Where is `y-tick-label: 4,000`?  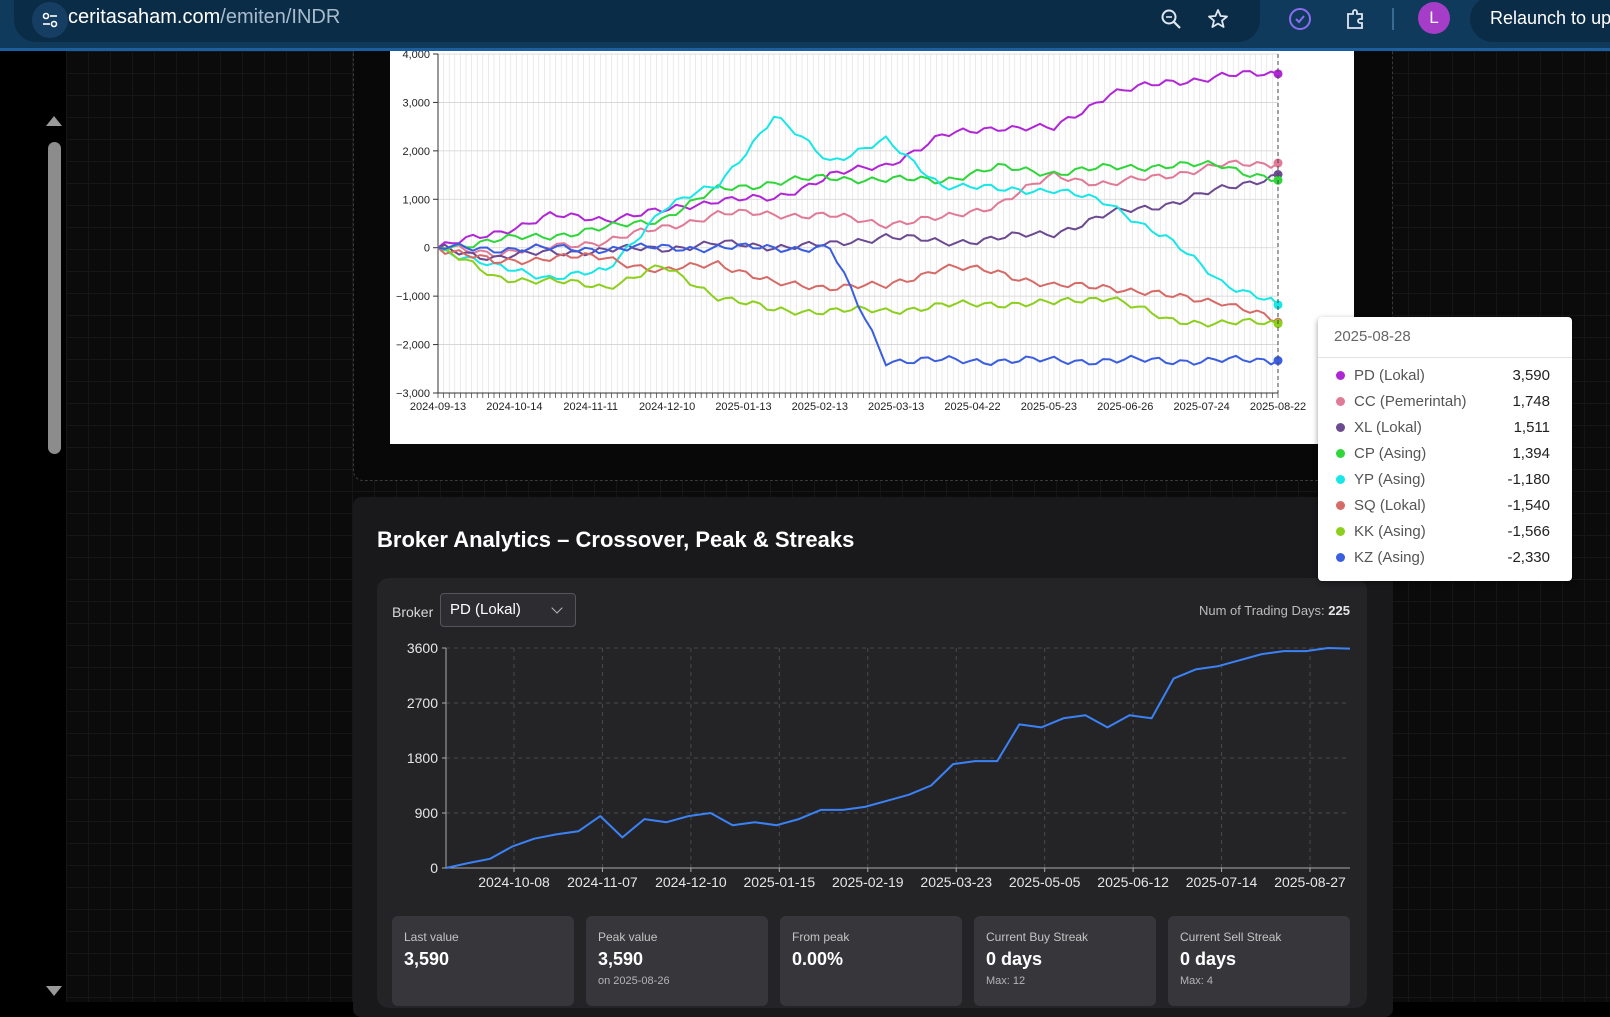
y-tick-label: 4,000 is located at coordinates (416, 56).